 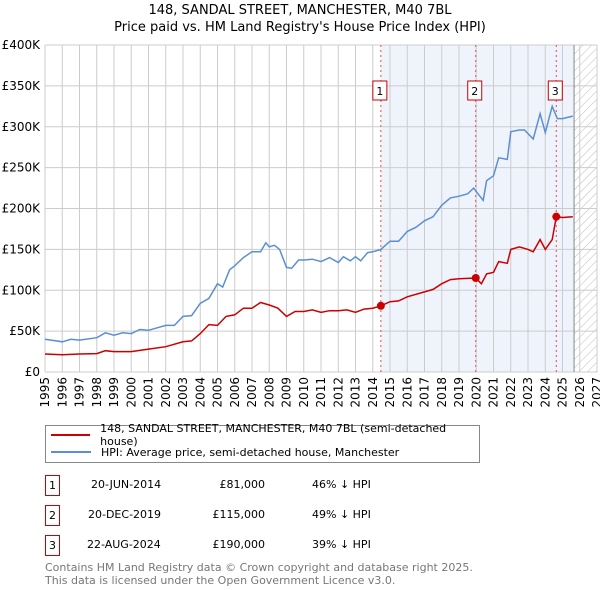 I want to click on x-tick-label: 2020, so click(x=476, y=392).